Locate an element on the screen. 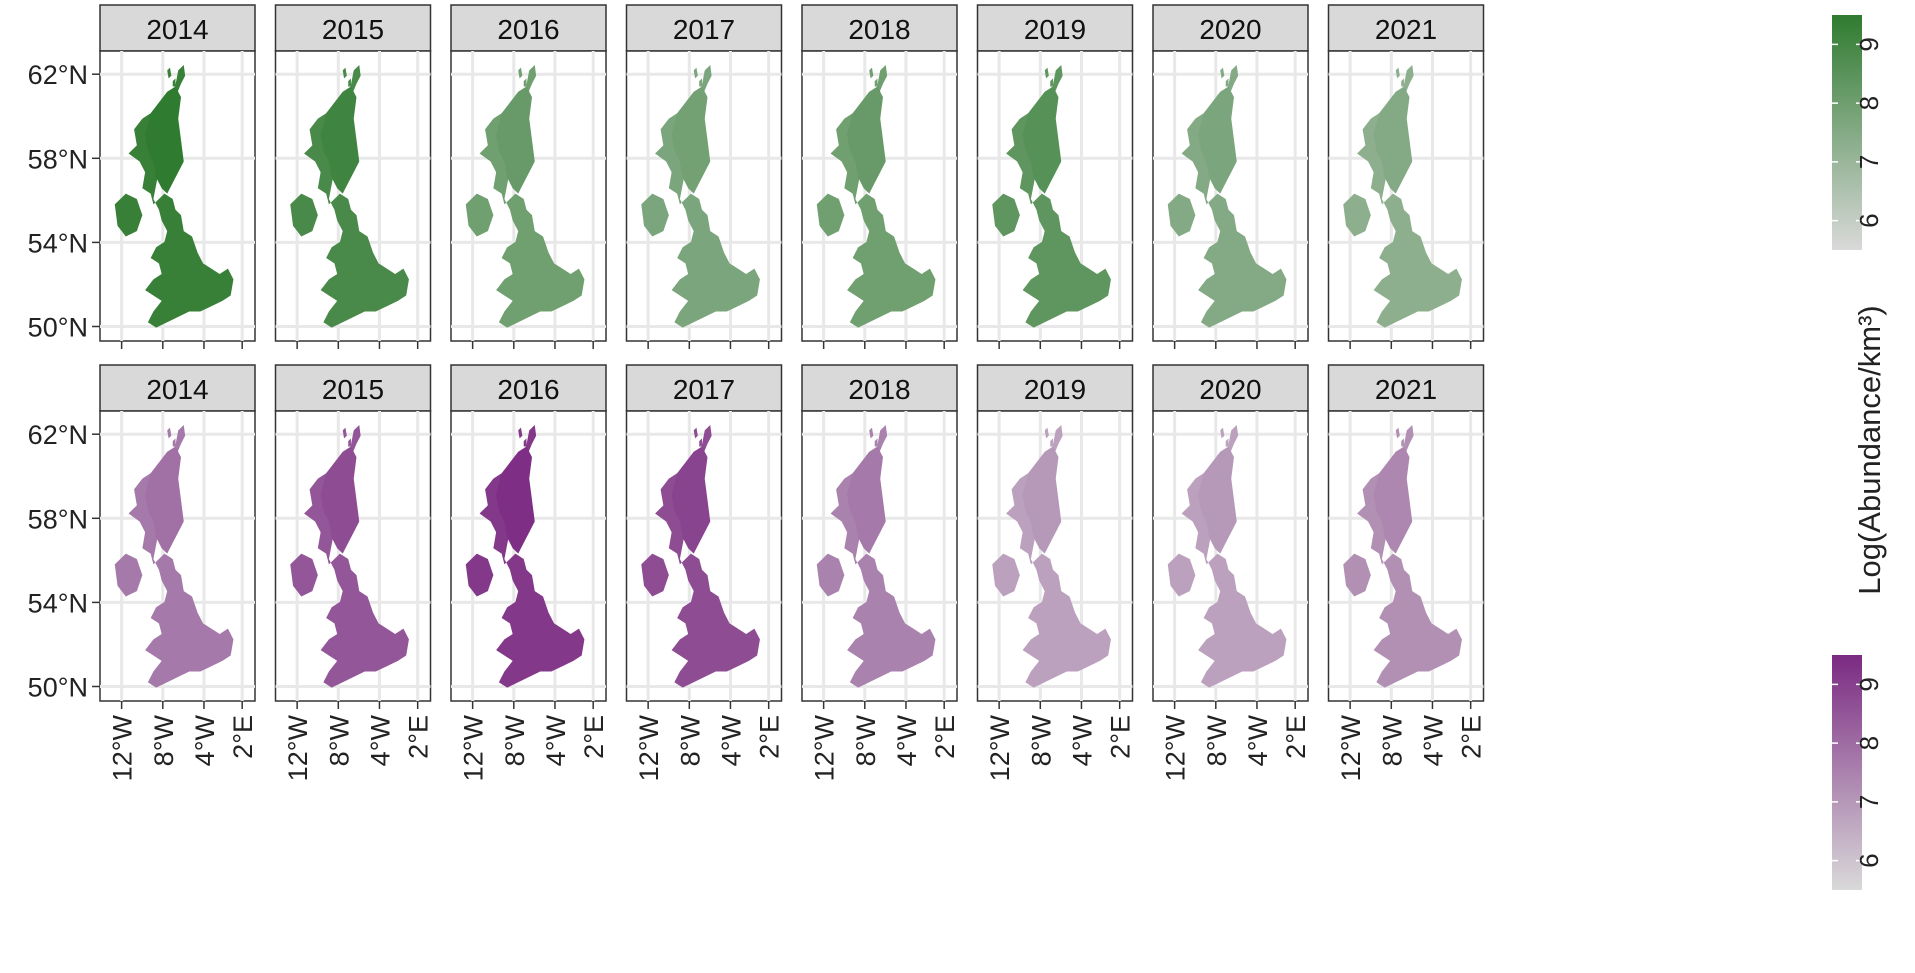 This screenshot has width=1915, height=973. map-panel-purple-2019: 2019 12°W 8°W 4°W 2°E is located at coordinates (1056, 572).